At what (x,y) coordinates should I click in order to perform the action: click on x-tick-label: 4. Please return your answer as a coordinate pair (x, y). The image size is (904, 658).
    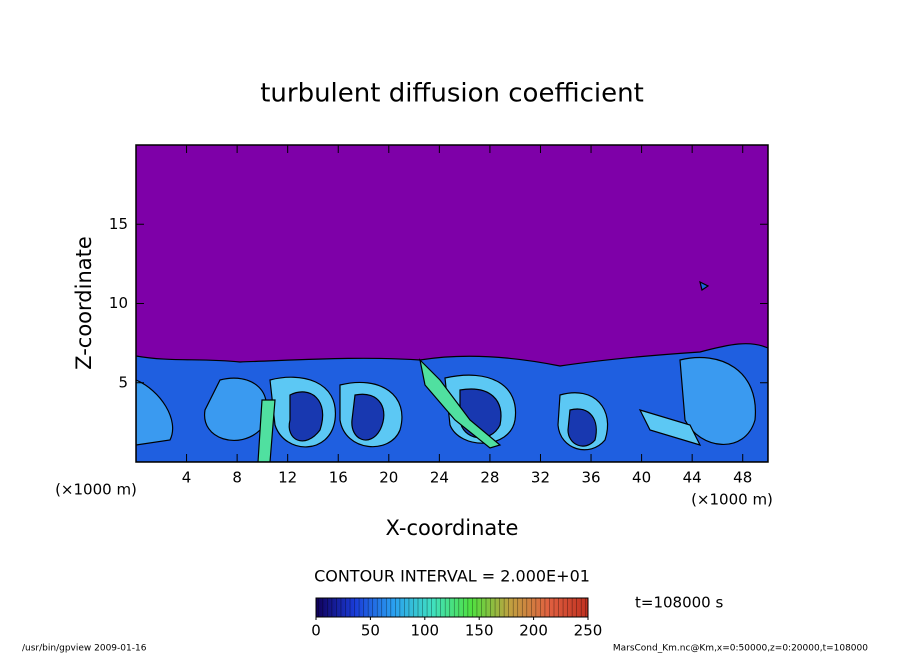
    Looking at the image, I should click on (187, 478).